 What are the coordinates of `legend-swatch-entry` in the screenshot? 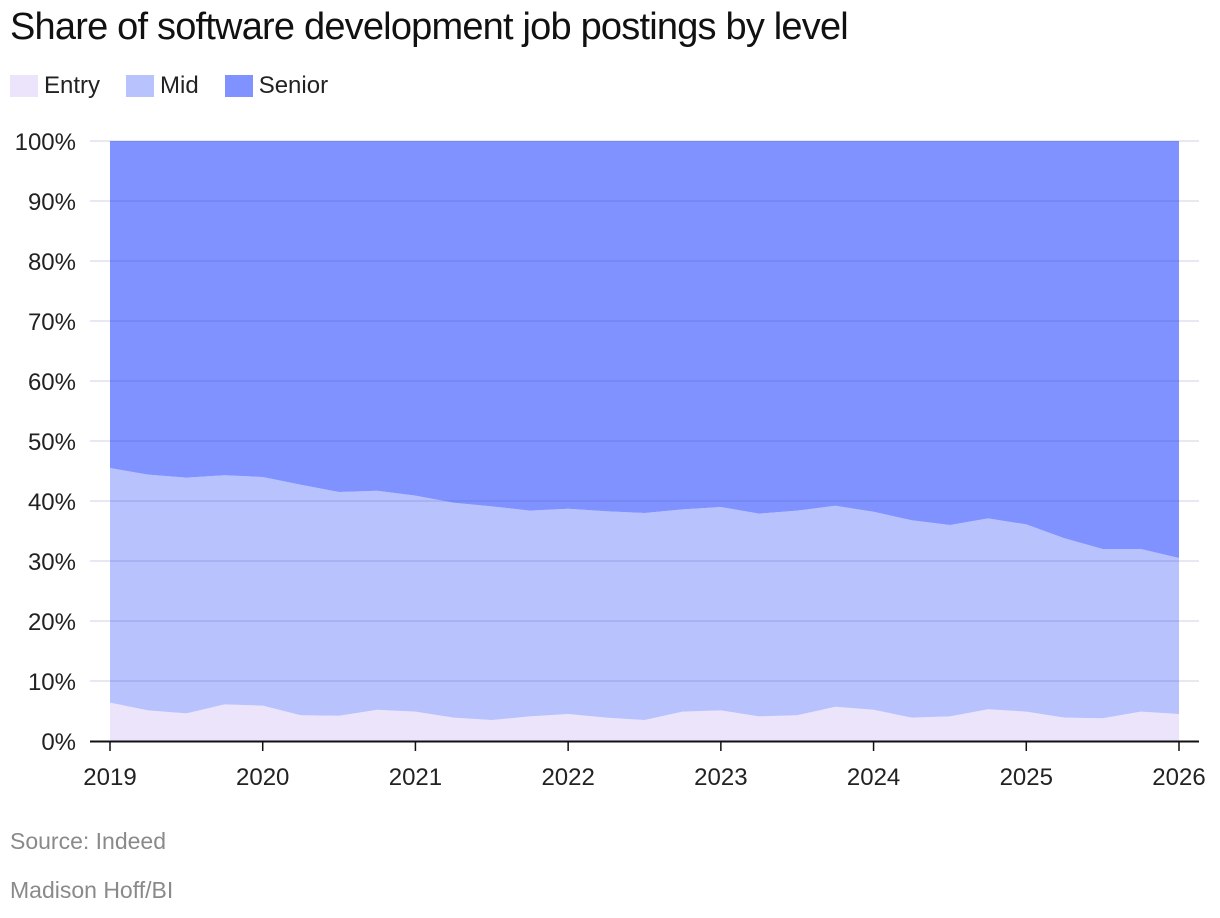 It's located at (24, 86).